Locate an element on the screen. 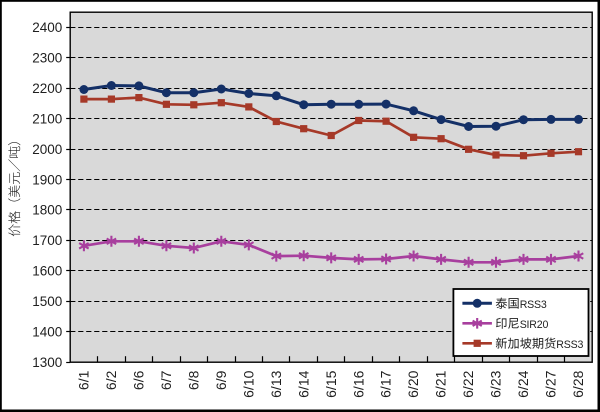 Image resolution: width=600 pixels, height=412 pixels. svg-text: 6/1 is located at coordinates (84, 380).